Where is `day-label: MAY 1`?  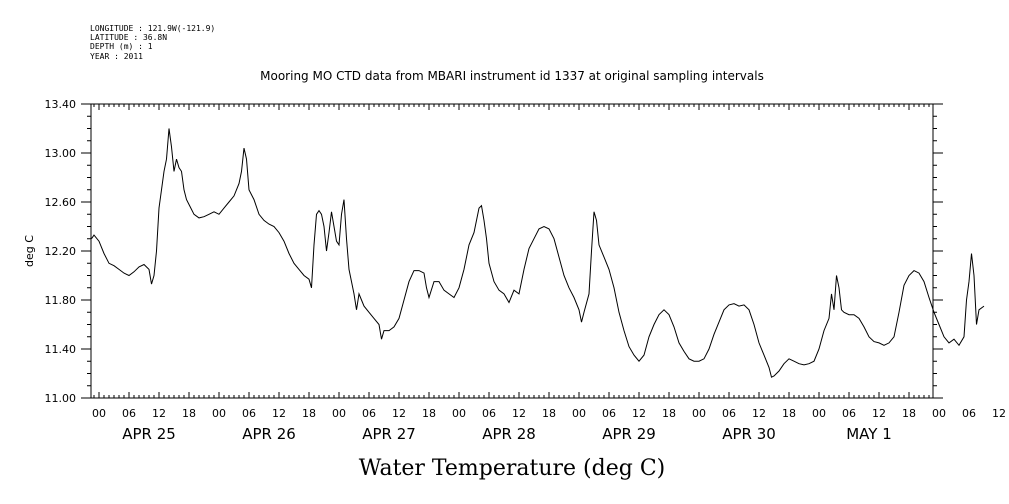 day-label: MAY 1 is located at coordinates (869, 434).